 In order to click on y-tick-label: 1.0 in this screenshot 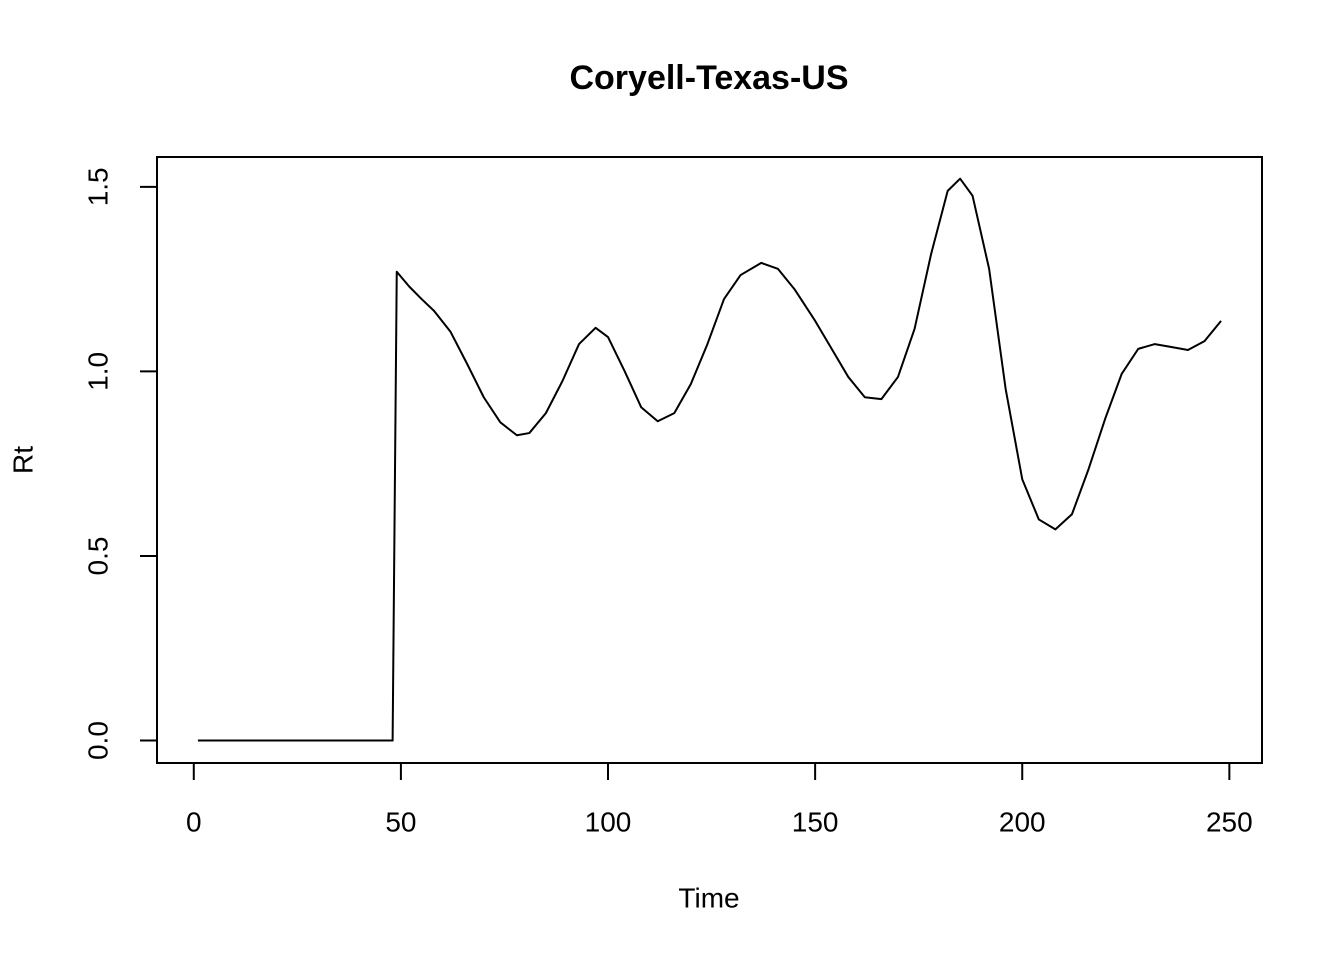, I will do `click(97, 371)`.